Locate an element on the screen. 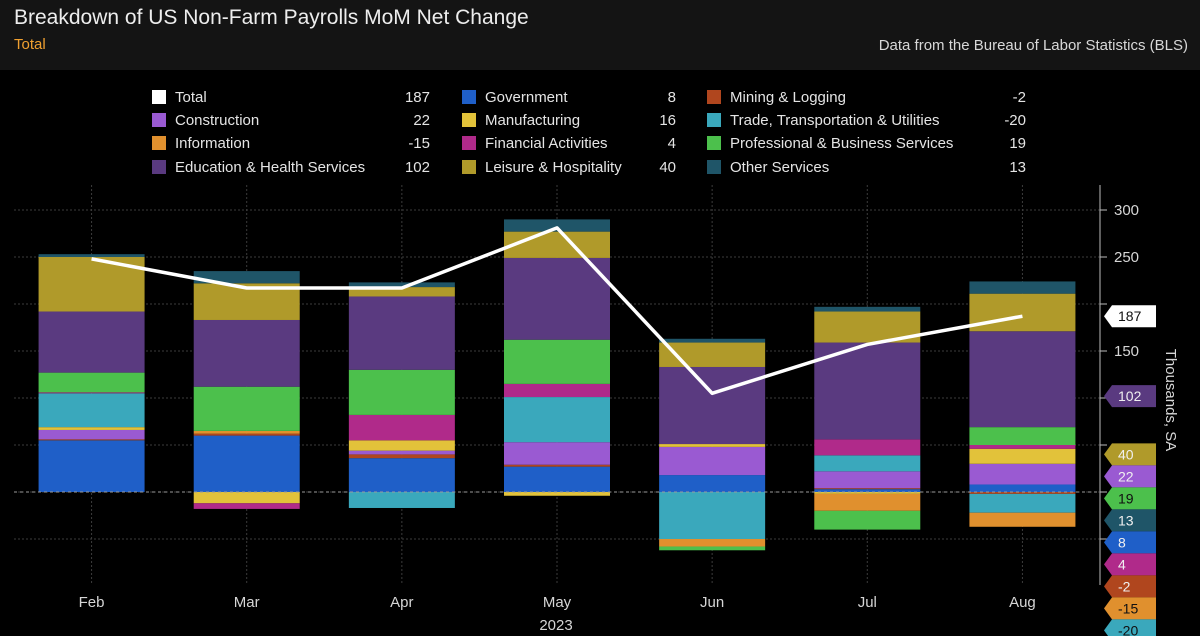 This screenshot has width=1200, height=636. bar-stack-may is located at coordinates (557, 357).